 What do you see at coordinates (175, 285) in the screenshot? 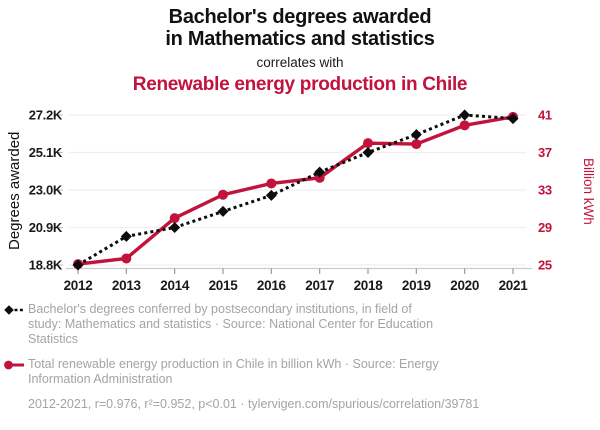
I see `x-tick-label: 2014` at bounding box center [175, 285].